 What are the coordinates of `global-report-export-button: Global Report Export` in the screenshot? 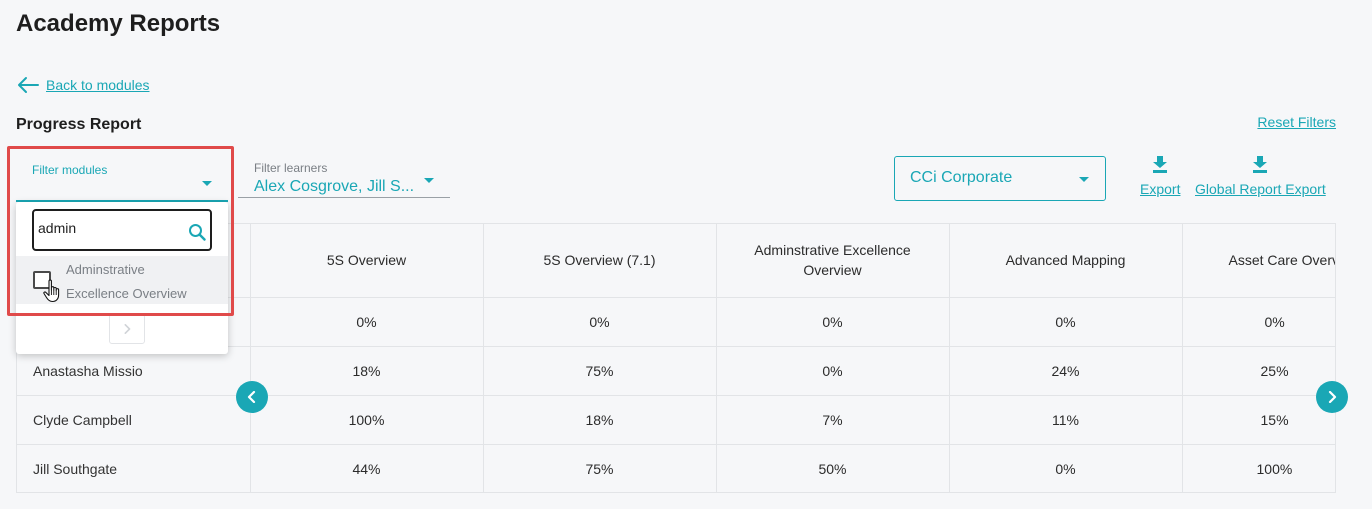 It's located at (1260, 176).